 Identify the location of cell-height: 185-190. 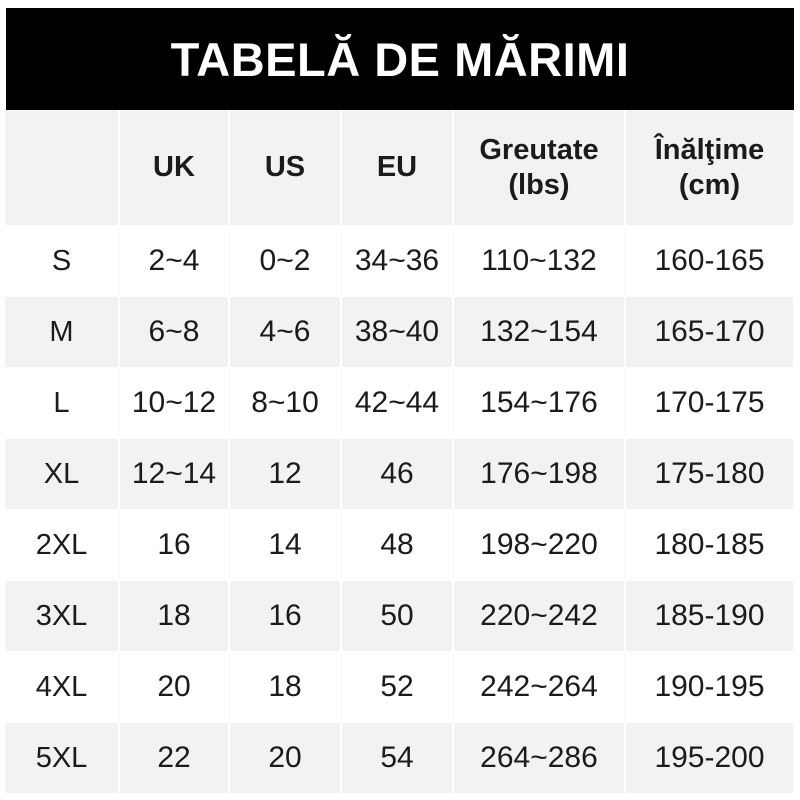
(708, 616).